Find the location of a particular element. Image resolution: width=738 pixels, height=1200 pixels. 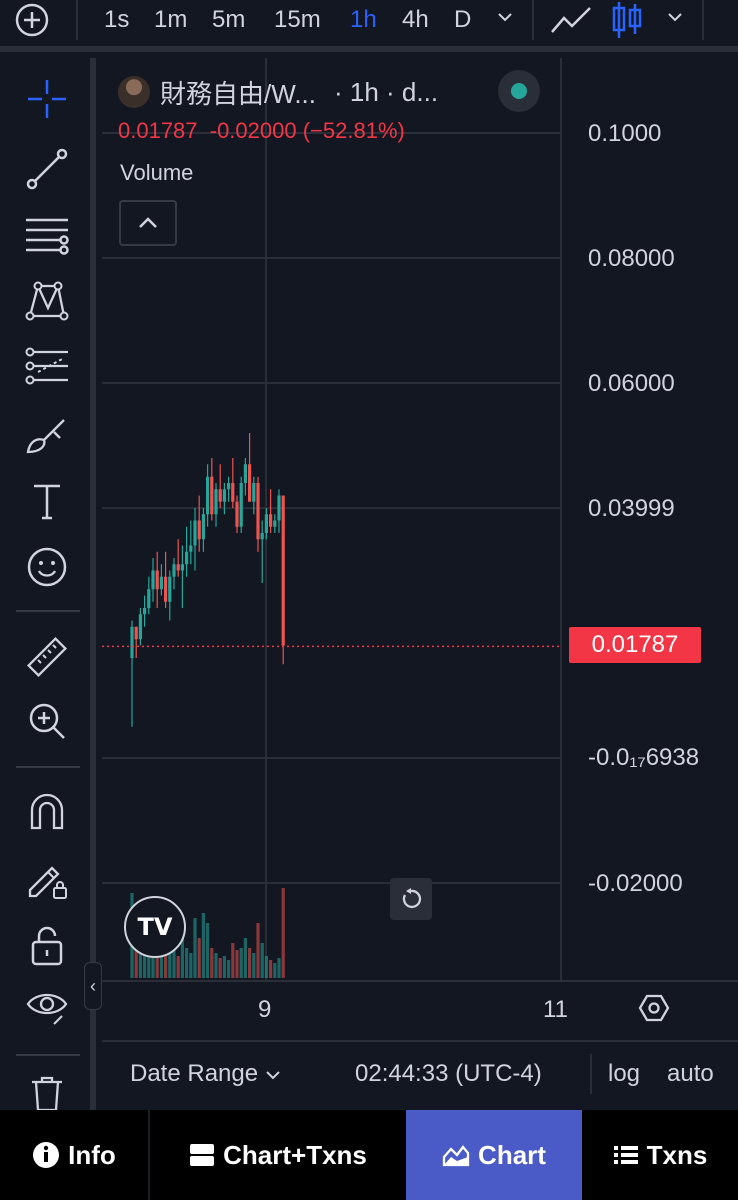

top-toolbar: 1s 1m 5m 15m 1h 4h D is located at coordinates (369, 26).